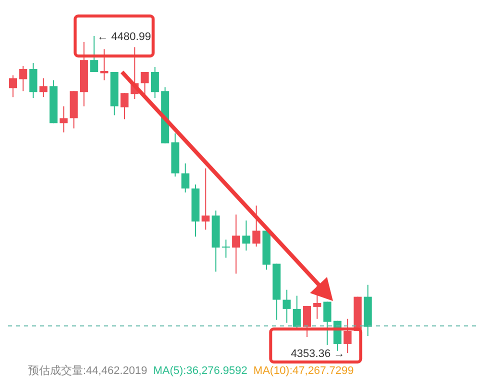 The image size is (477, 382). I want to click on text: 预估成交量:44,462.2019, so click(88, 371).